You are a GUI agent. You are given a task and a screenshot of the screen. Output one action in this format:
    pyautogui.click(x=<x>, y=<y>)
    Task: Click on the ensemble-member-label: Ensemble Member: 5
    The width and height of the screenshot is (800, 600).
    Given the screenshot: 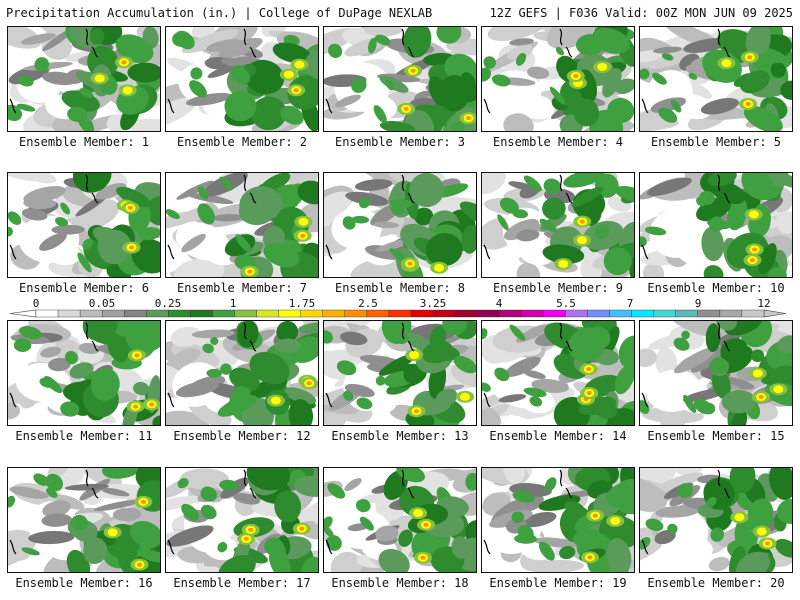 What is the action you would take?
    pyautogui.click(x=716, y=142)
    